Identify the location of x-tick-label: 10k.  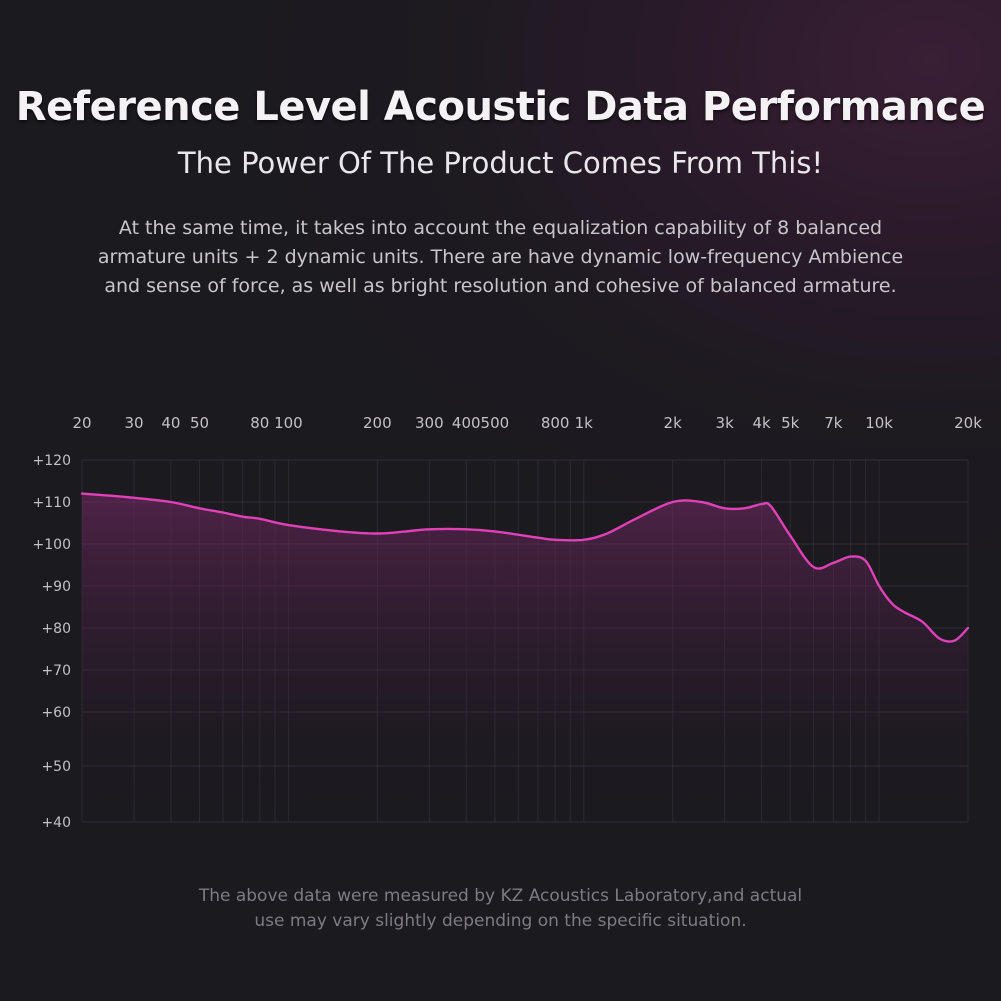
(879, 423).